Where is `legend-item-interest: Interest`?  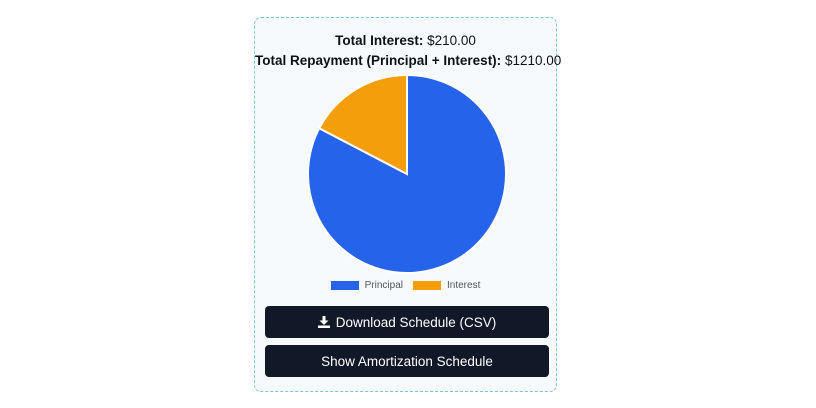 legend-item-interest: Interest is located at coordinates (446, 285).